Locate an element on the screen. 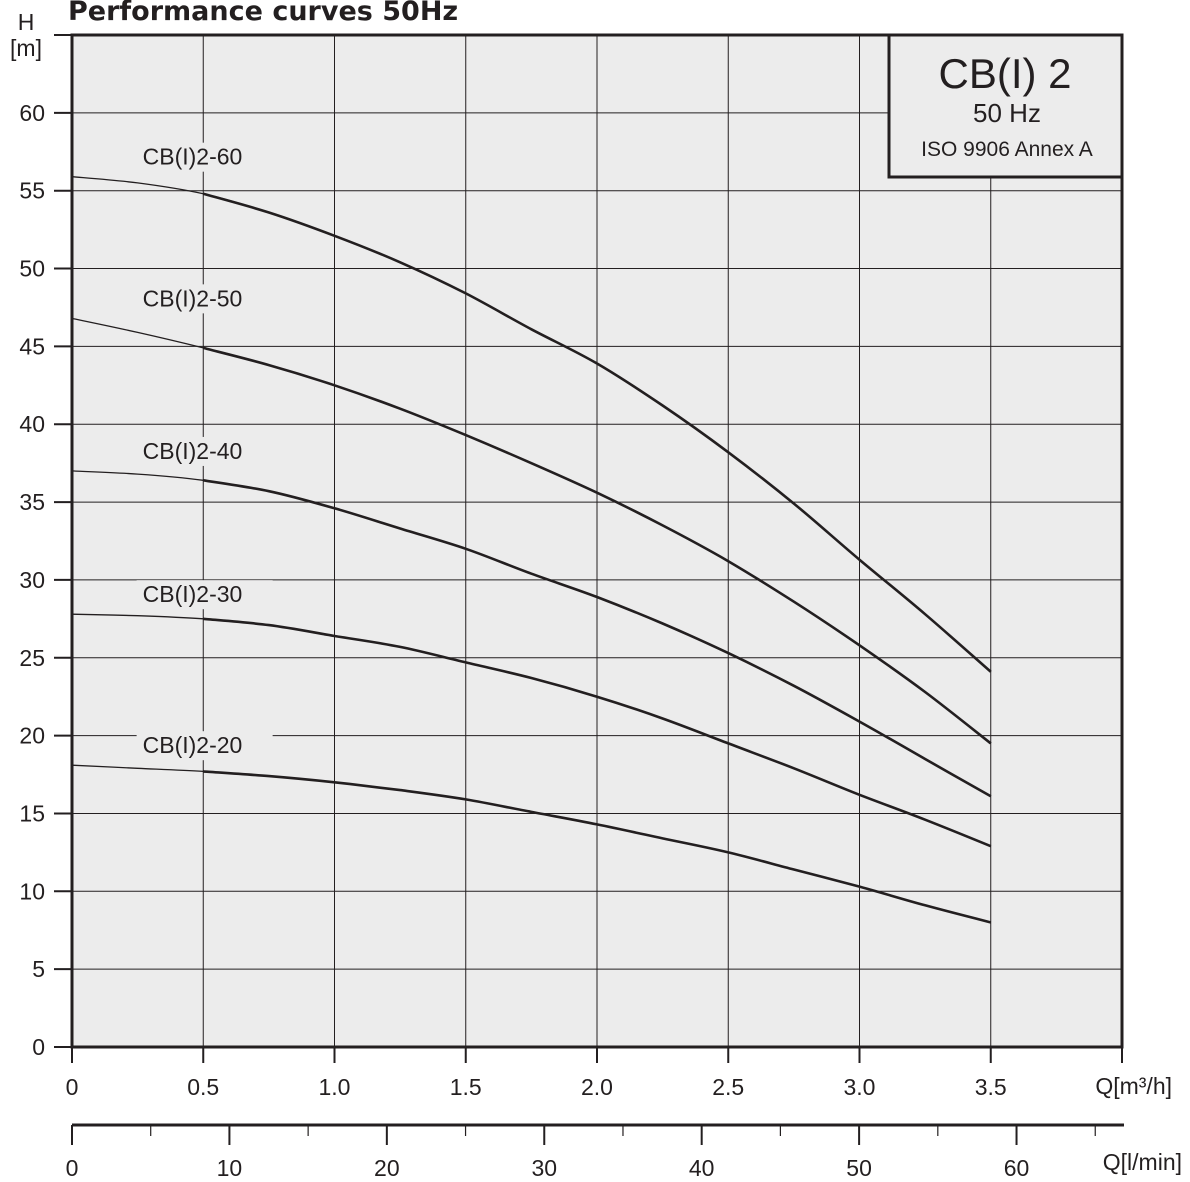  y-tick-label: 20 is located at coordinates (32, 736).